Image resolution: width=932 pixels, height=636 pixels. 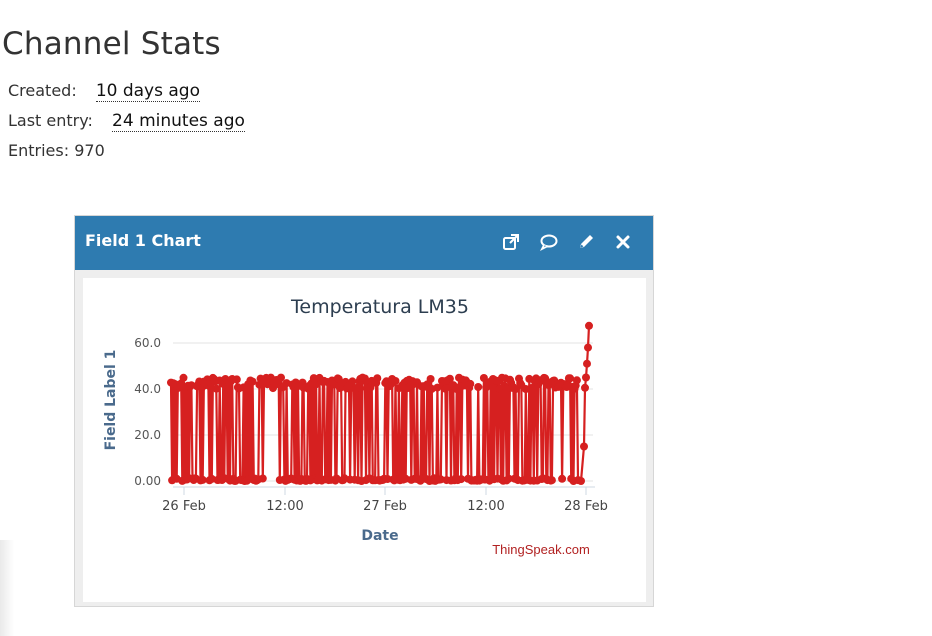 What do you see at coordinates (111, 44) in the screenshot?
I see `page-title: Channel Stats` at bounding box center [111, 44].